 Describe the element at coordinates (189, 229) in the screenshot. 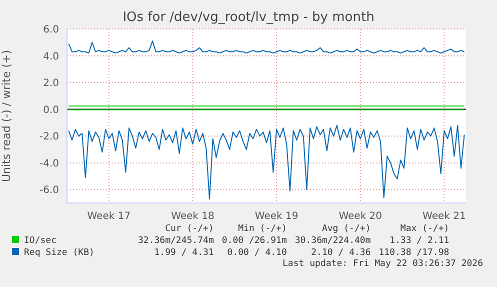

I see `text: Cur (-/+)` at that location.